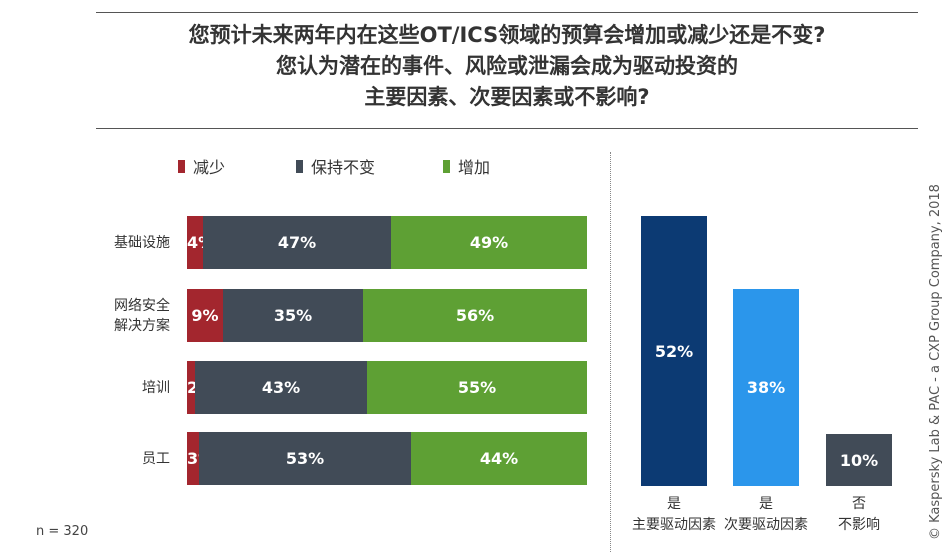 This screenshot has width=952, height=555. I want to click on bar-segment: 53%, so click(305, 458).